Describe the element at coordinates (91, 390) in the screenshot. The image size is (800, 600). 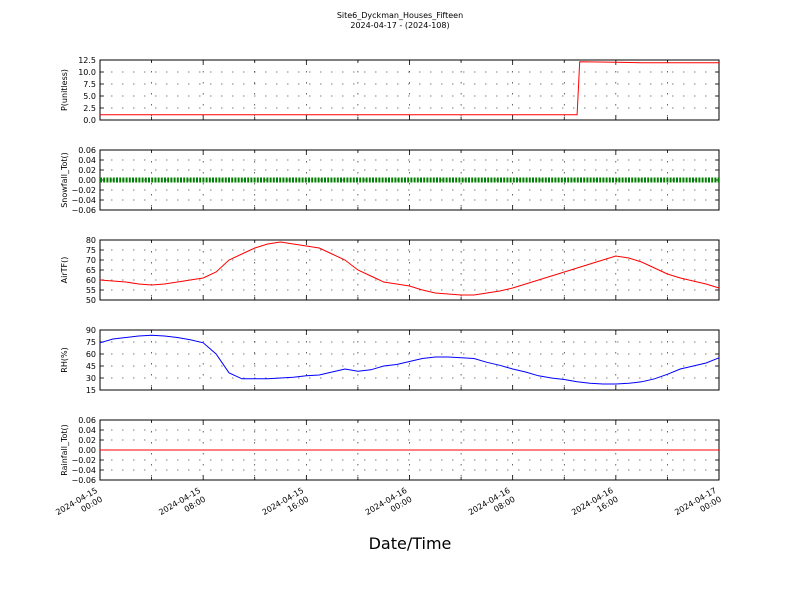
I see `y-tick-label: 15` at that location.